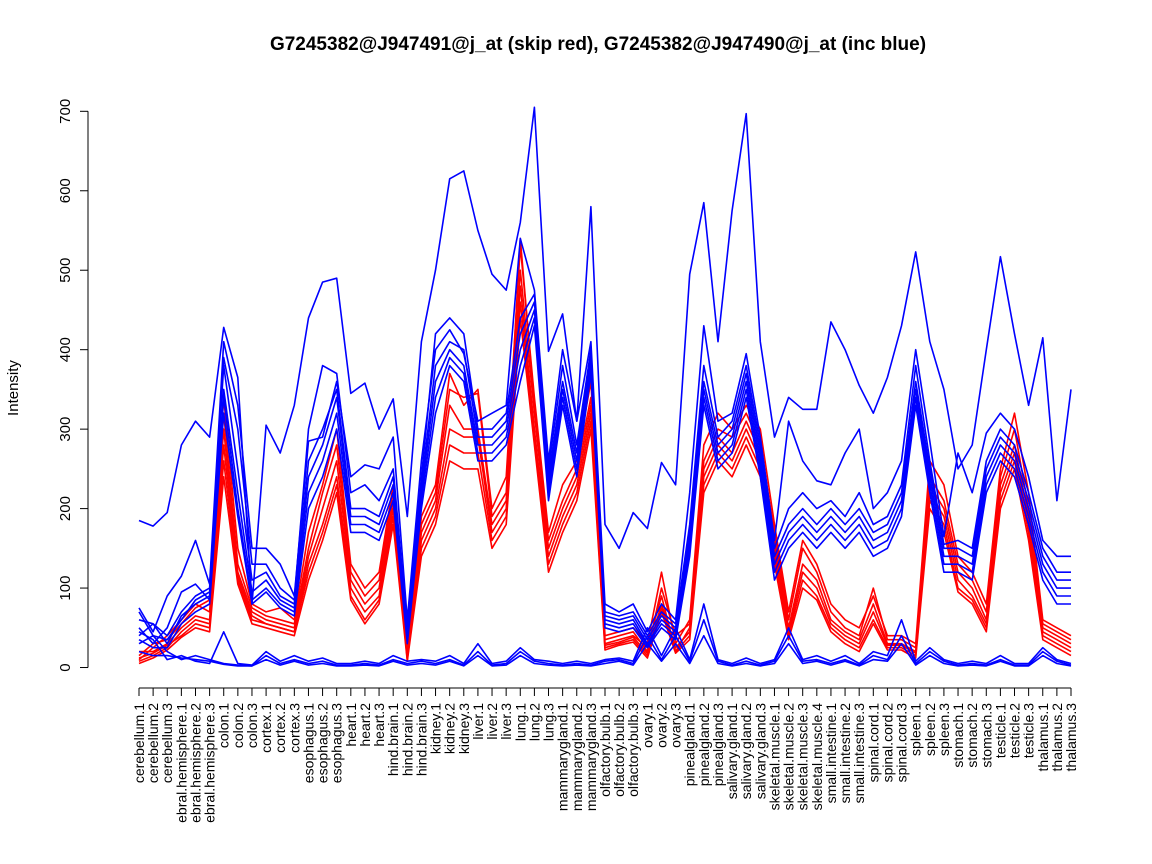 This screenshot has width=1152, height=864. Describe the element at coordinates (661, 725) in the screenshot. I see `x-tick-label: ovary.2` at that location.